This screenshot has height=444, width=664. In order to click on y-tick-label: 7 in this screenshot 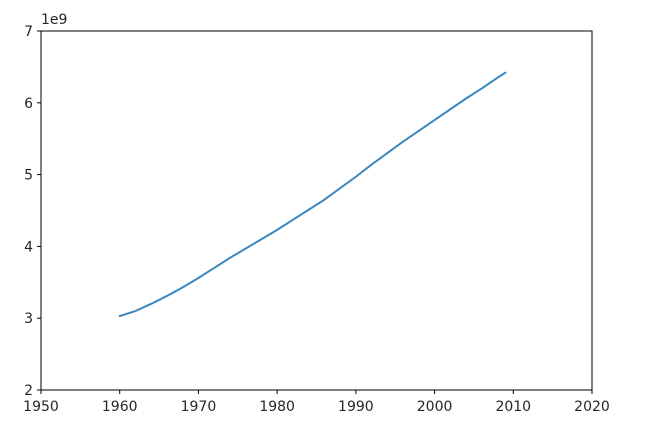, I will do `click(28, 32)`.